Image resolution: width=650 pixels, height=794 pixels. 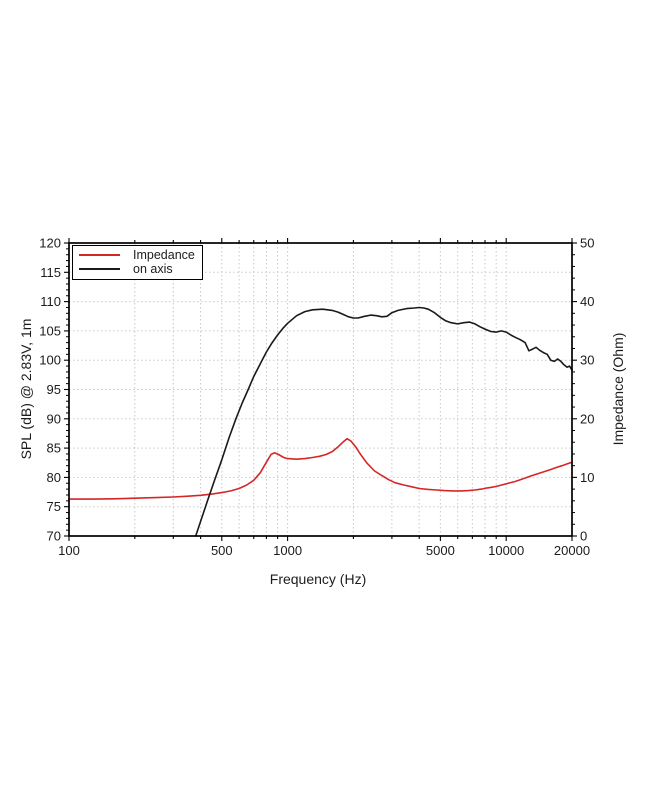 What do you see at coordinates (572, 550) in the screenshot?
I see `x-tick-label: 20000` at bounding box center [572, 550].